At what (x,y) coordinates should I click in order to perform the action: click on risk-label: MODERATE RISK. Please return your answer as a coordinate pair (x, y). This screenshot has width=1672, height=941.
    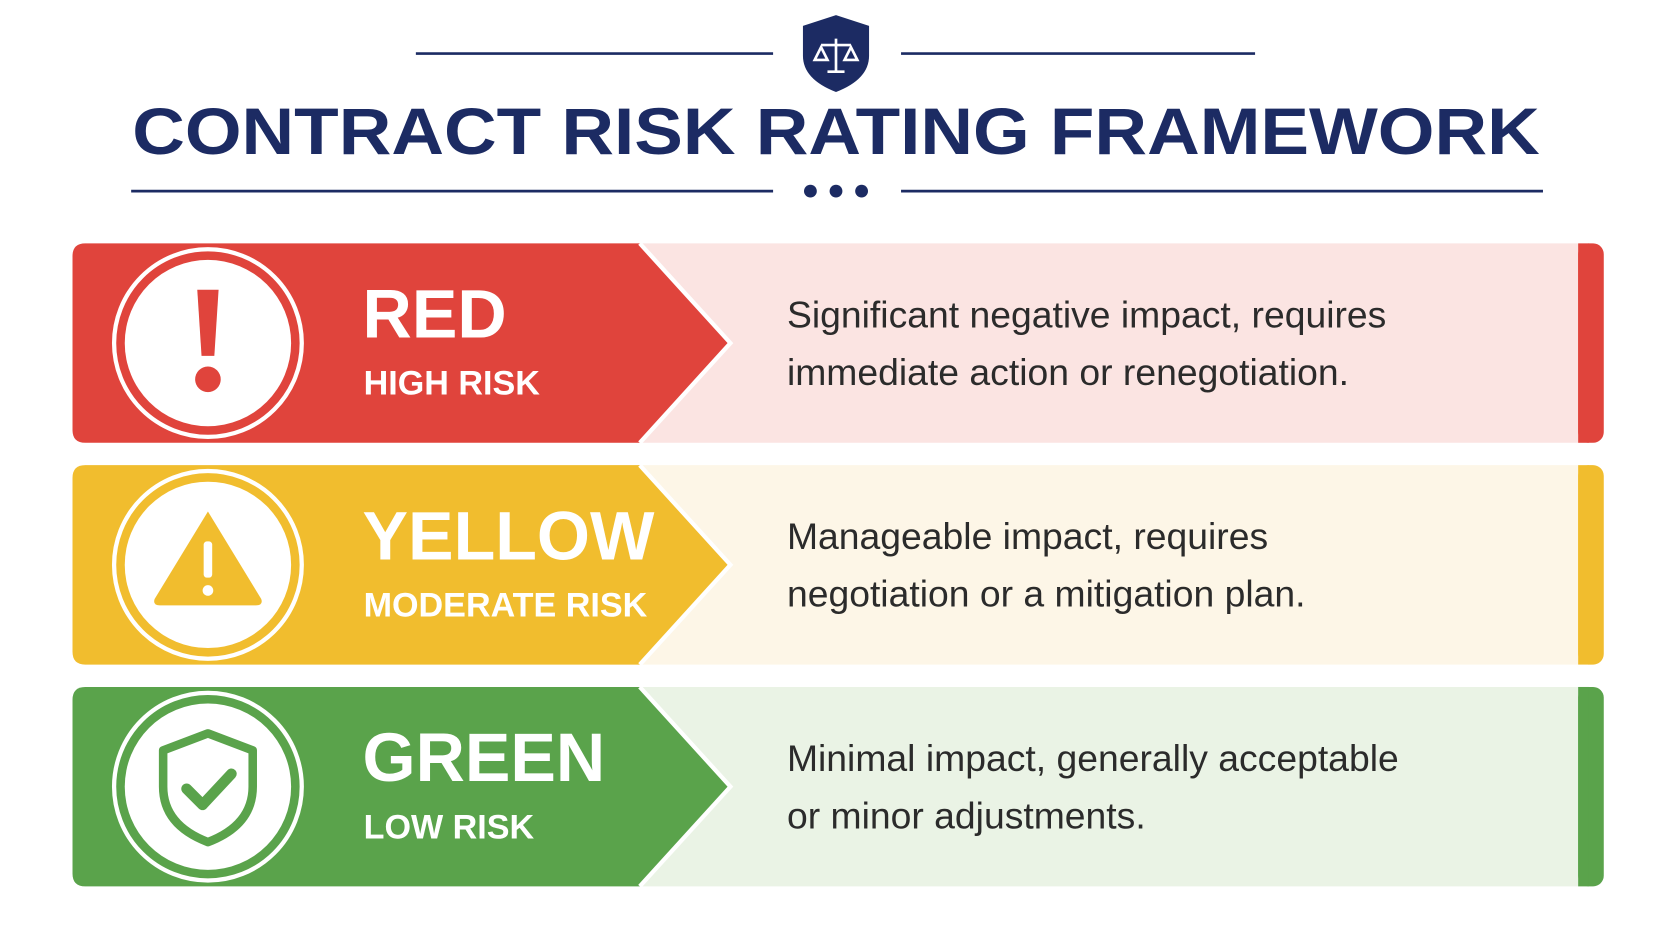
    Looking at the image, I should click on (506, 606).